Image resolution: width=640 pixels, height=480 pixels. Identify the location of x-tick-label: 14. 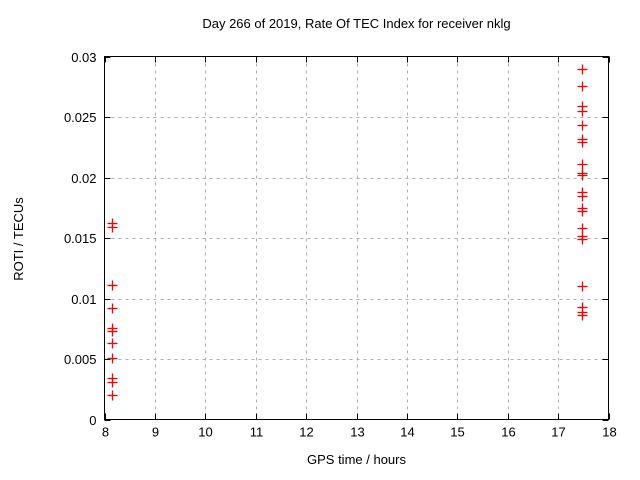
(407, 432).